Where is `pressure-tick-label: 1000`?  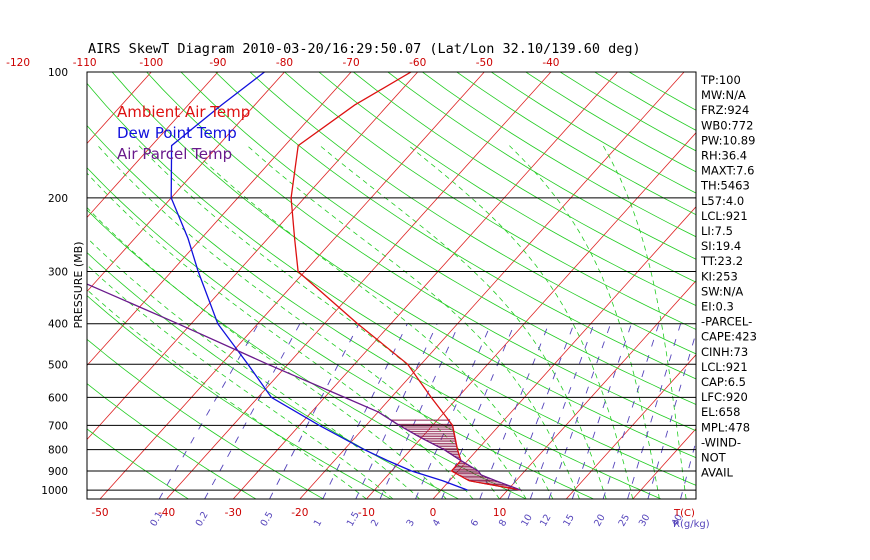
pressure-tick-label: 1000 is located at coordinates (54, 491).